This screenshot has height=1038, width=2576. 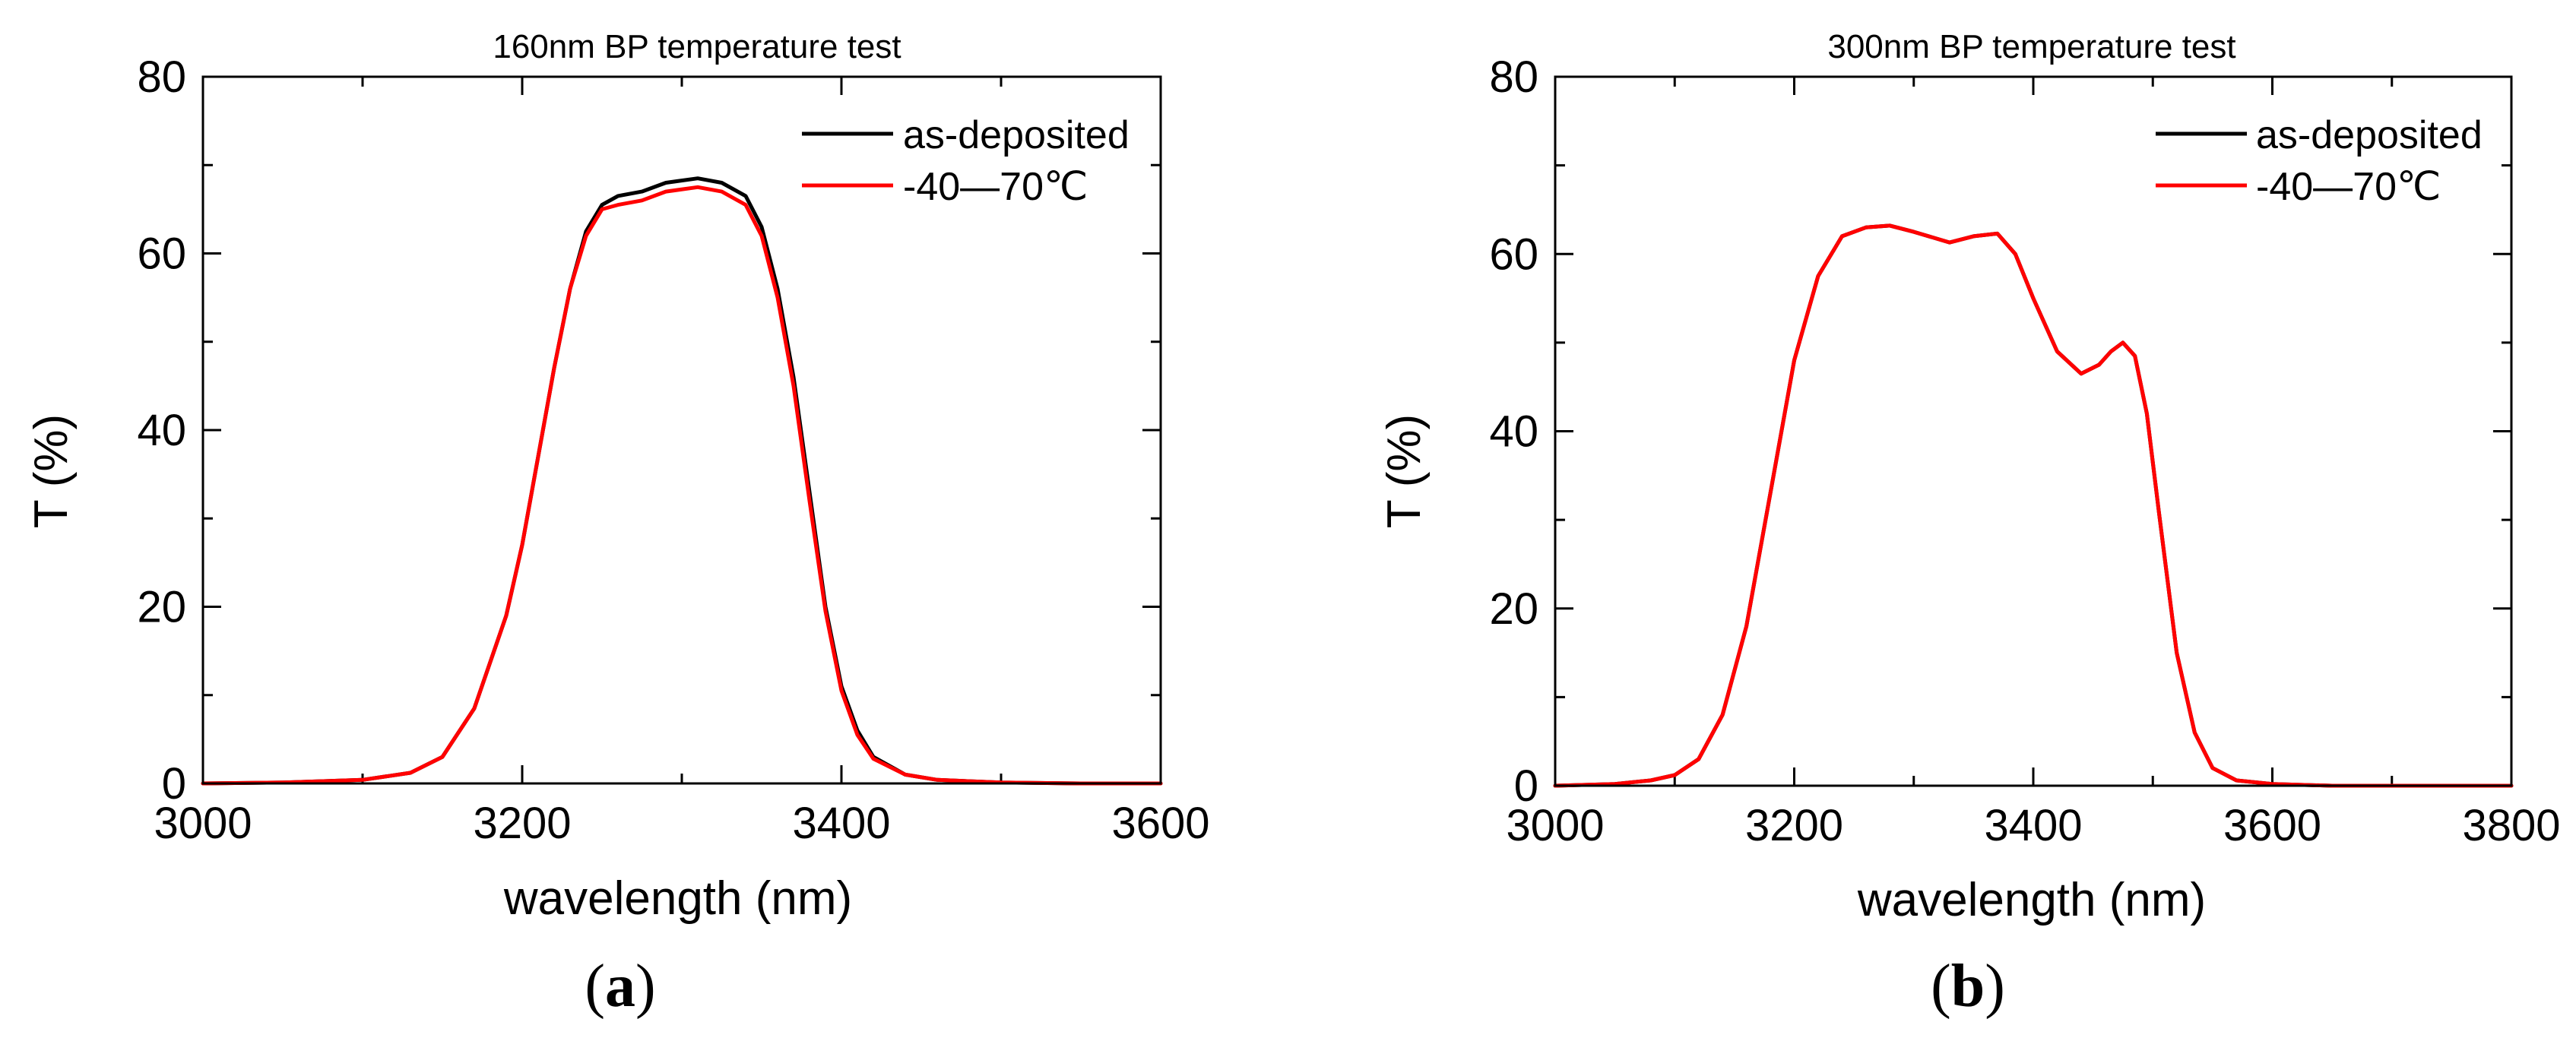 I want to click on panel-letter-b: b, so click(x=1968, y=986).